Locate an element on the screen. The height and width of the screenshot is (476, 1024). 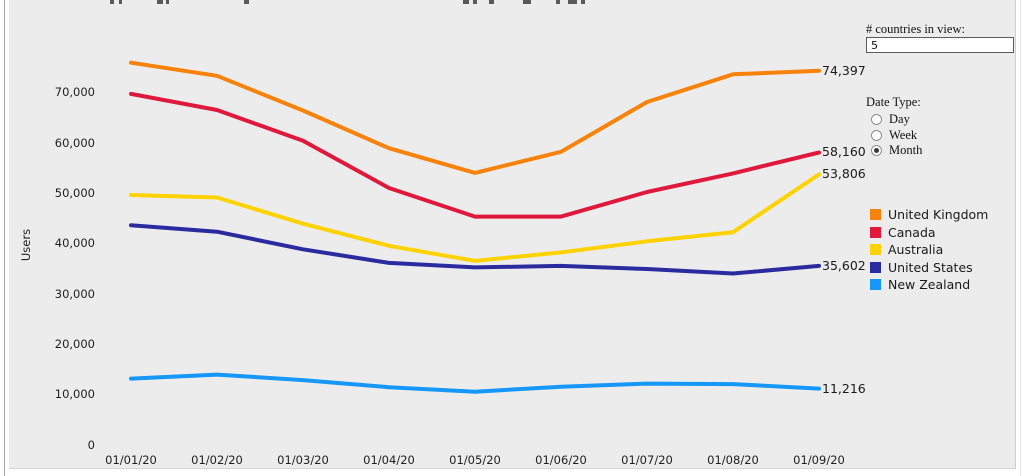
legend-item-united-states: United States is located at coordinates (929, 268).